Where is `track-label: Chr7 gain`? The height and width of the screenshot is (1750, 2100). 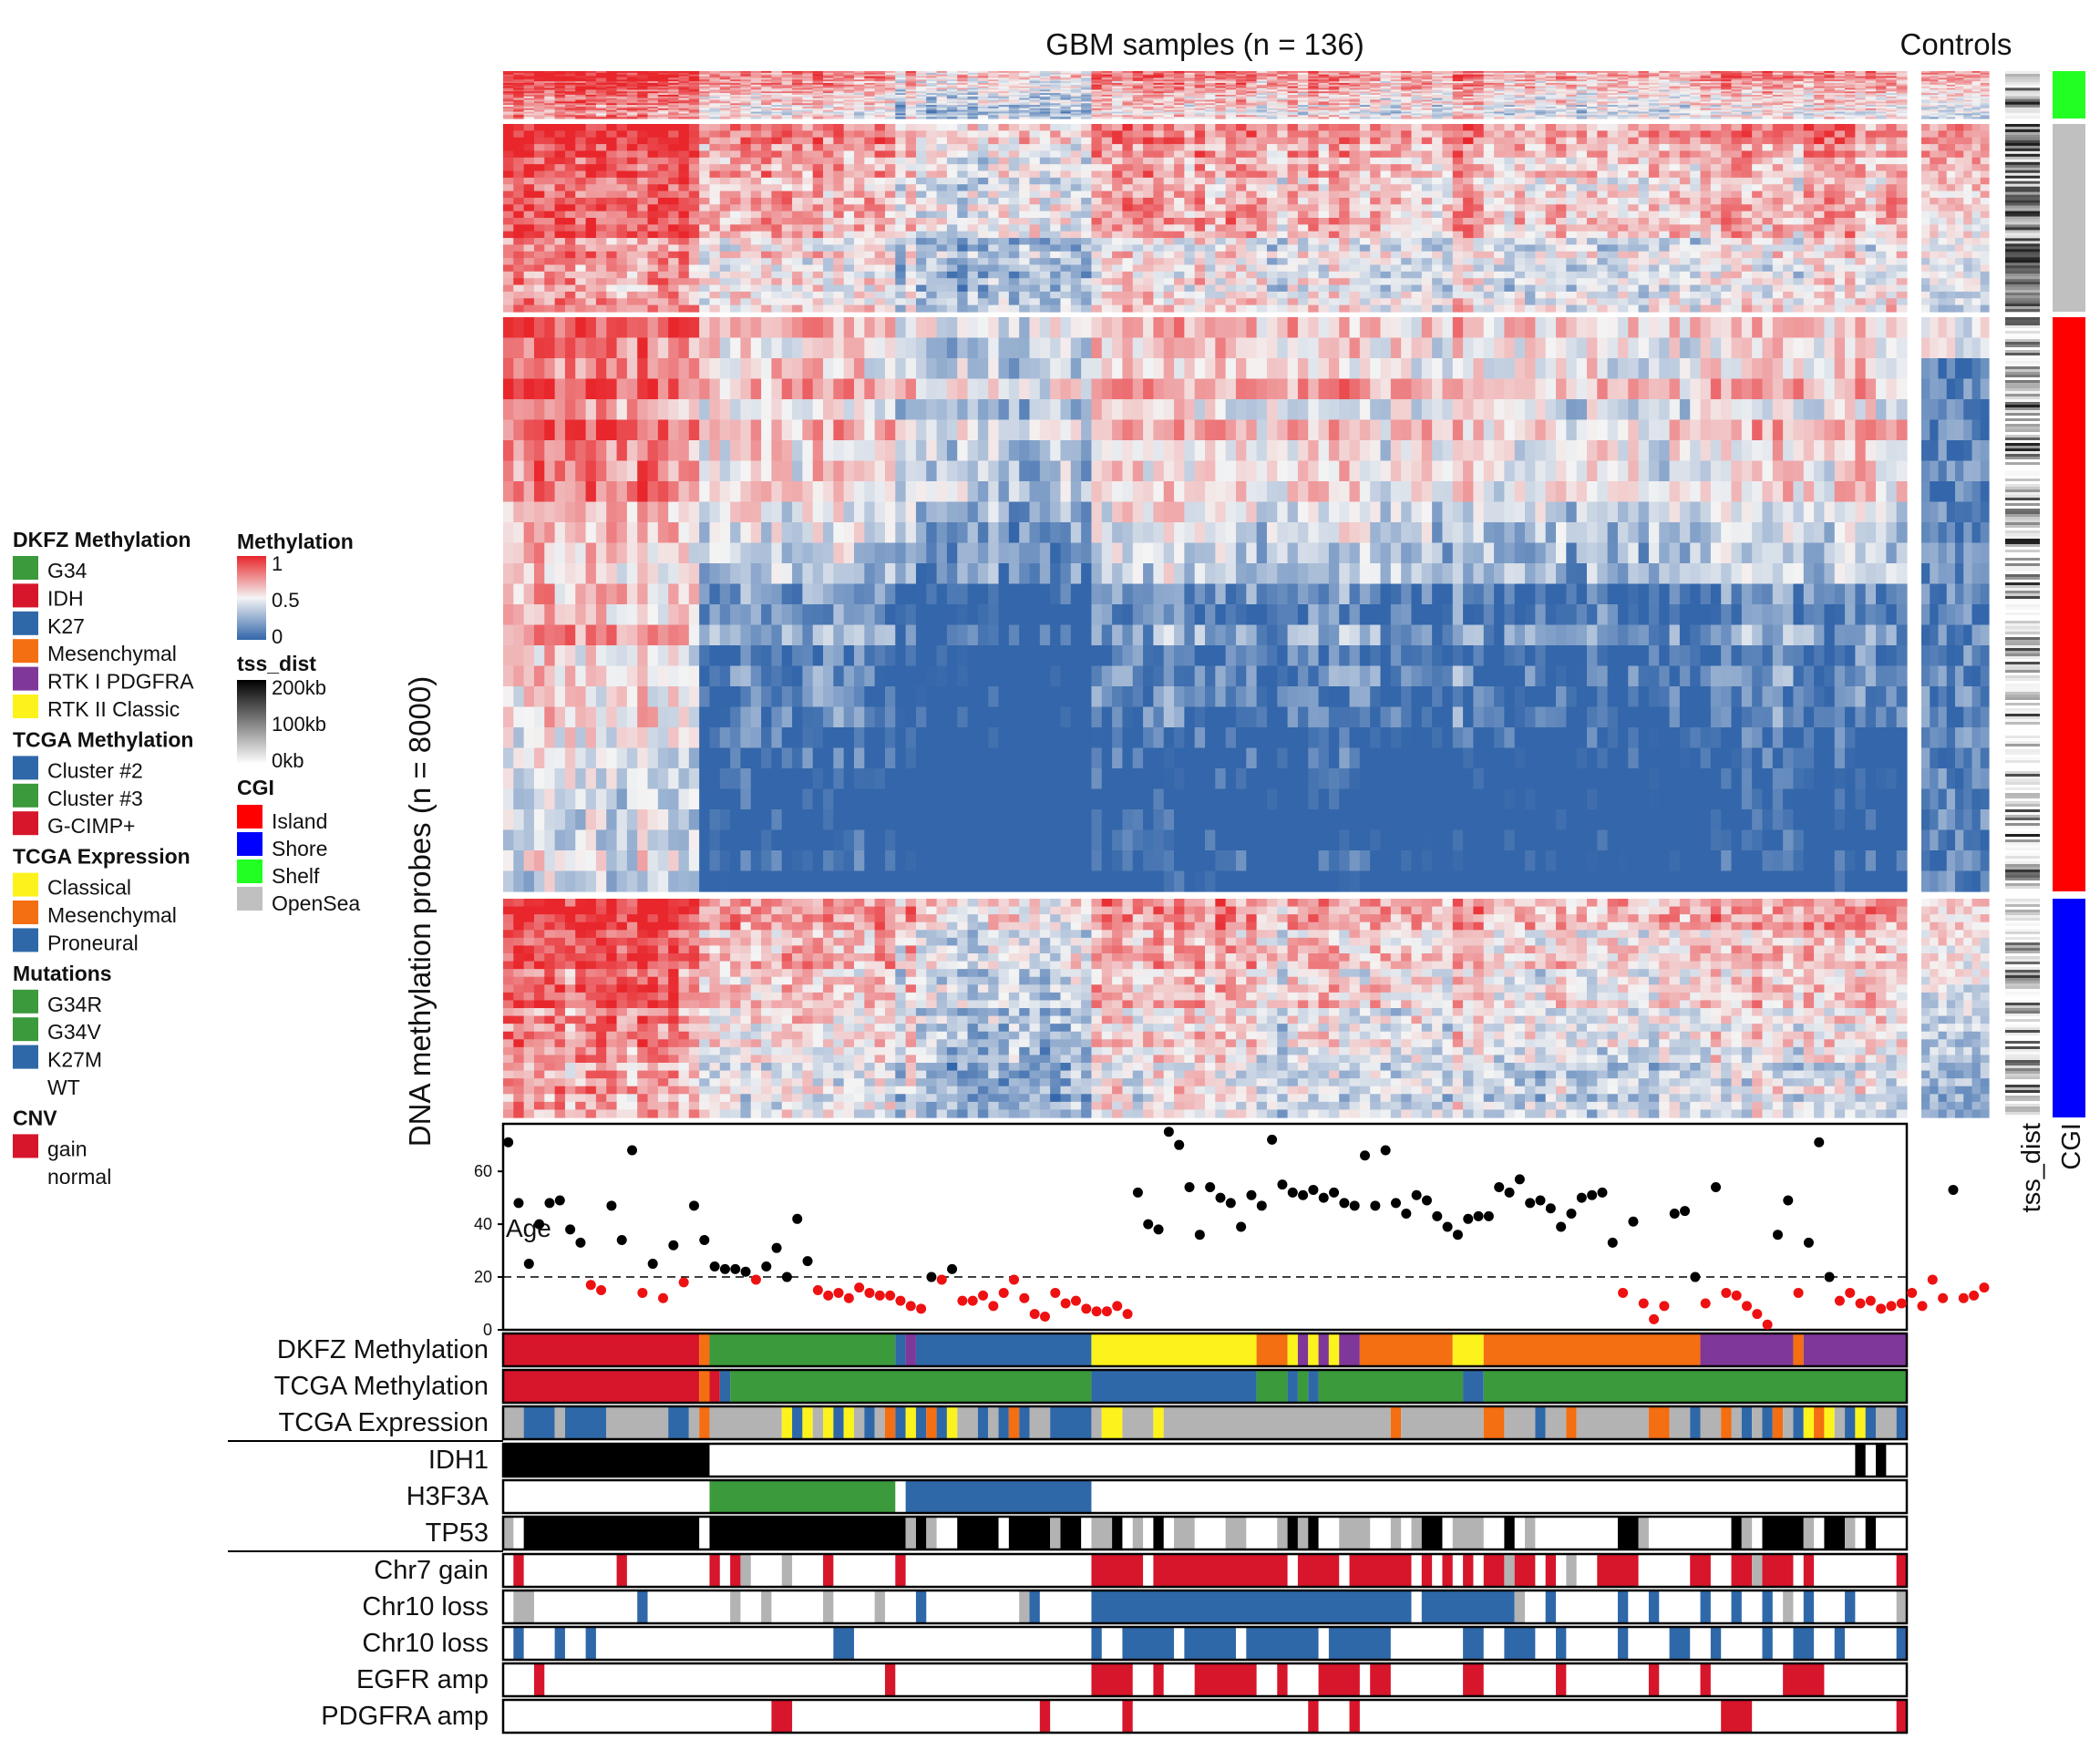 track-label: Chr7 gain is located at coordinates (432, 1570).